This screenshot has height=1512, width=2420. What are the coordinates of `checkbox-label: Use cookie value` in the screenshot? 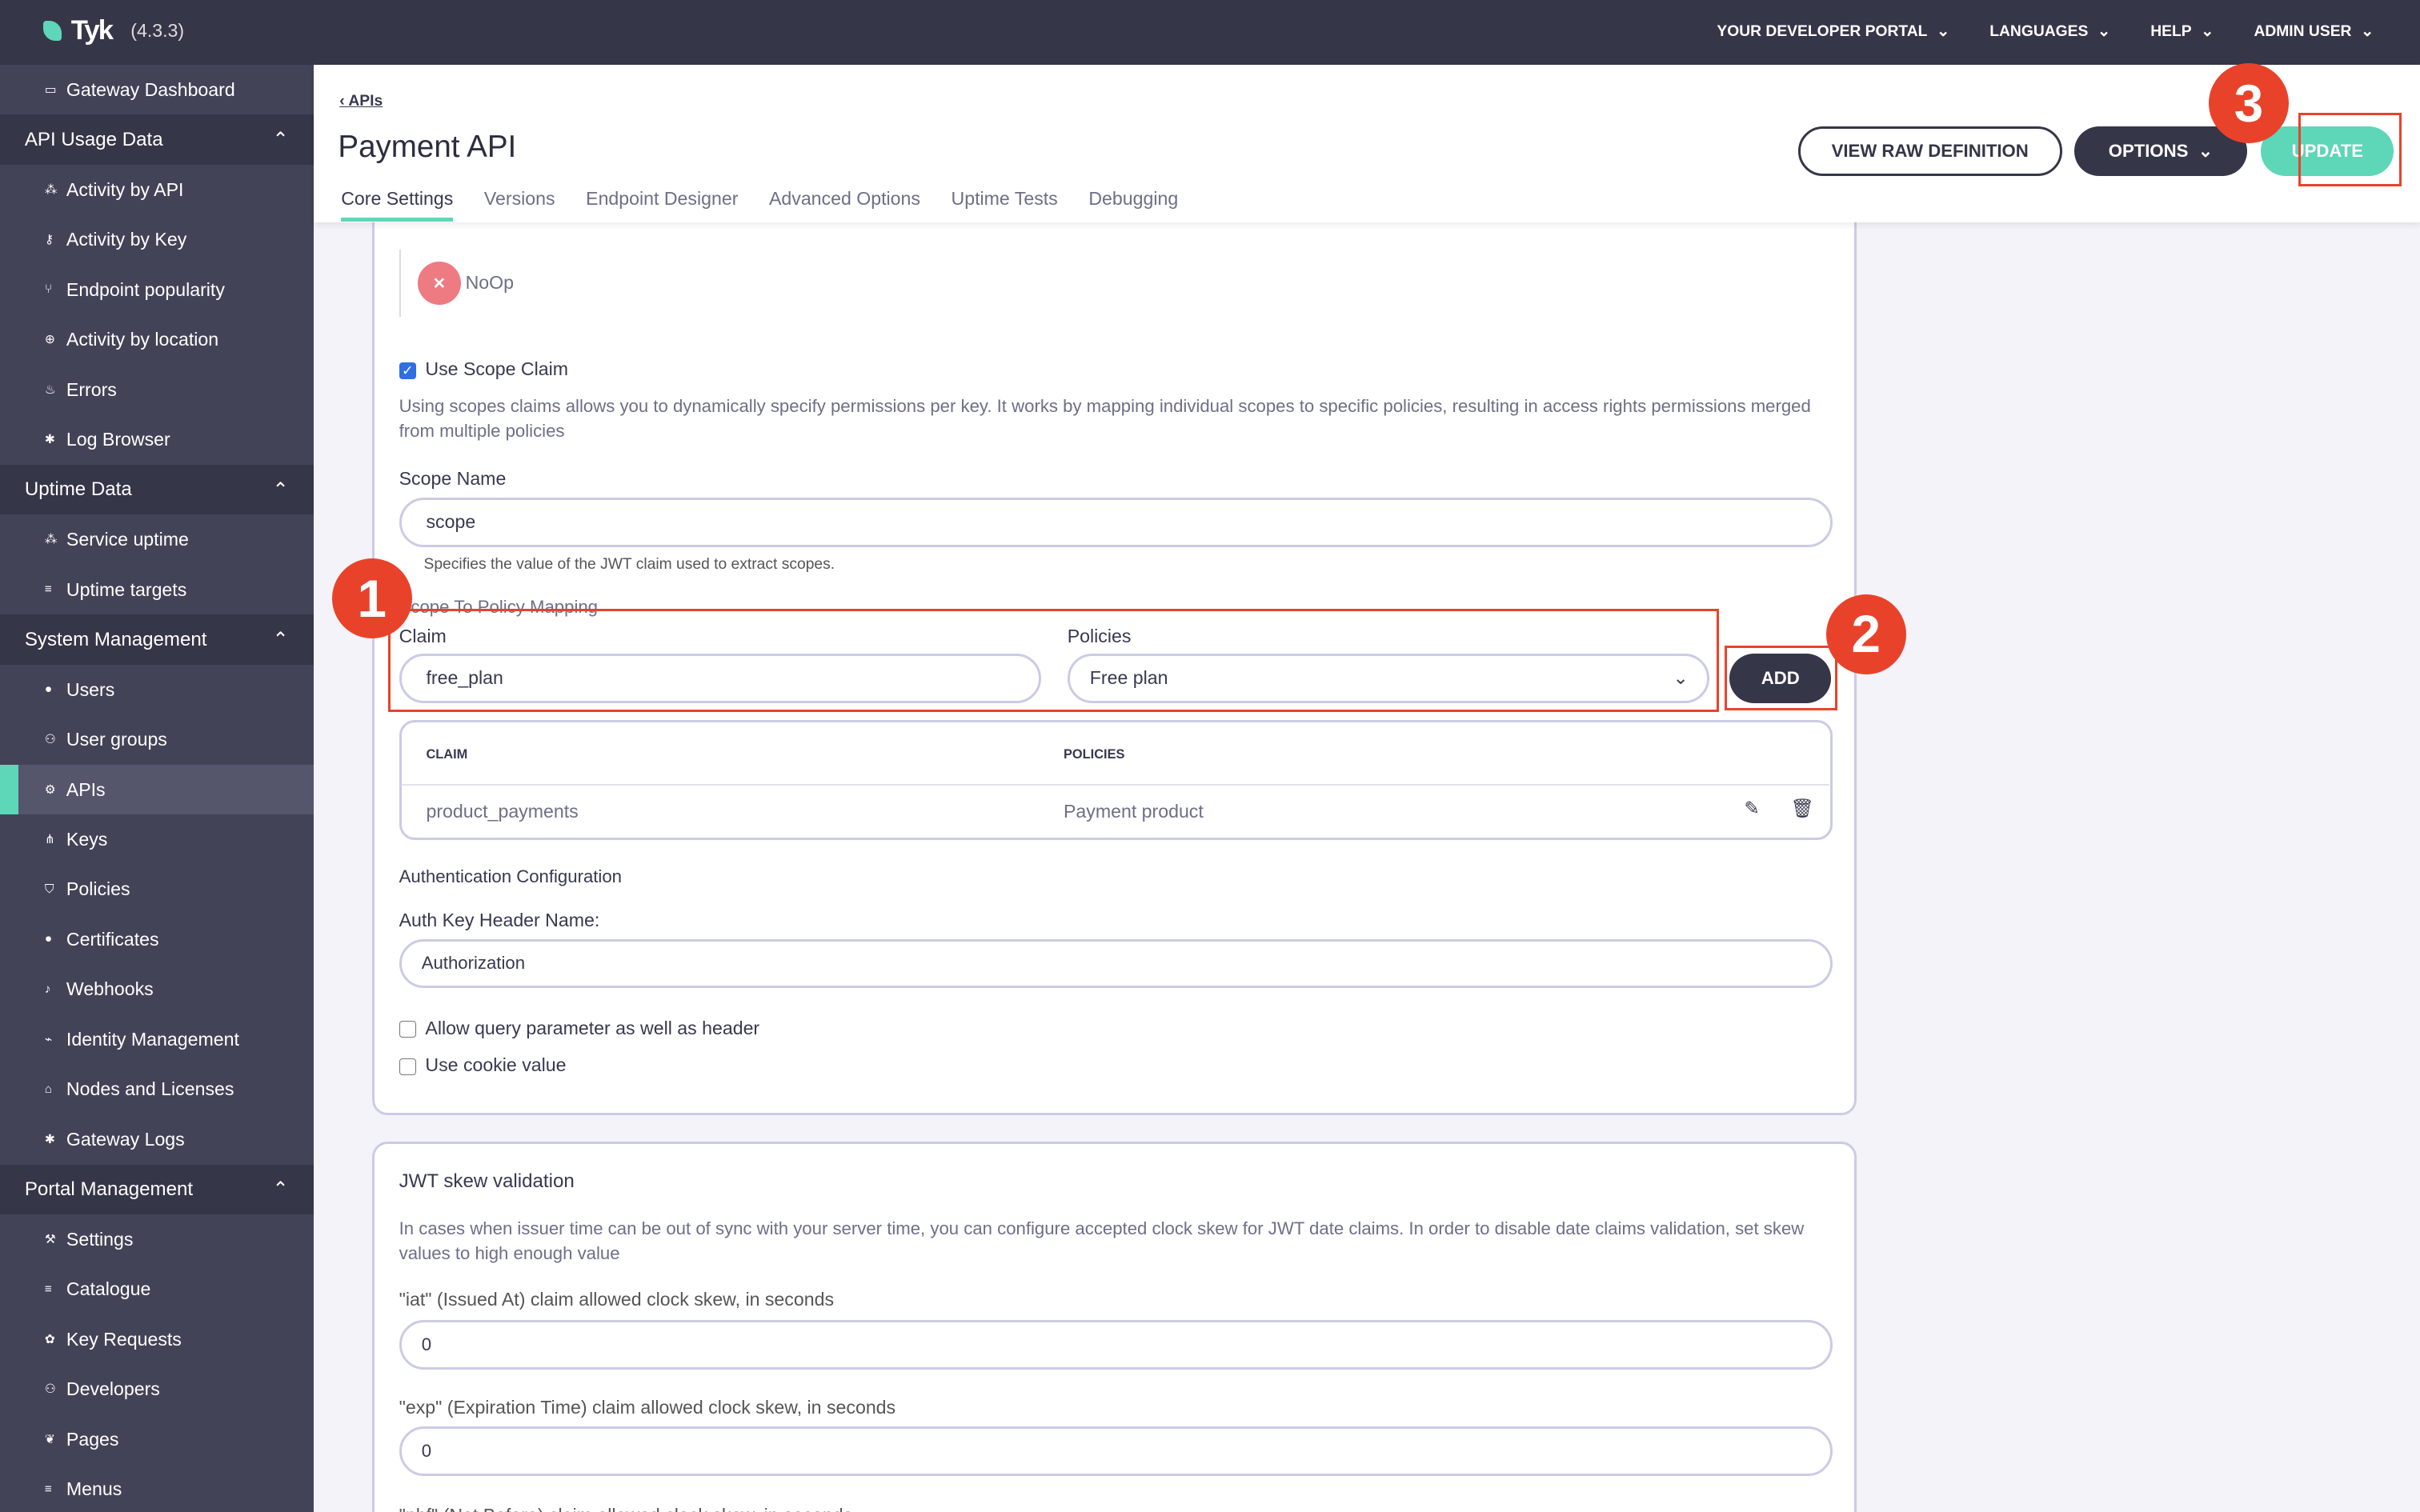 It's located at (496, 1065).